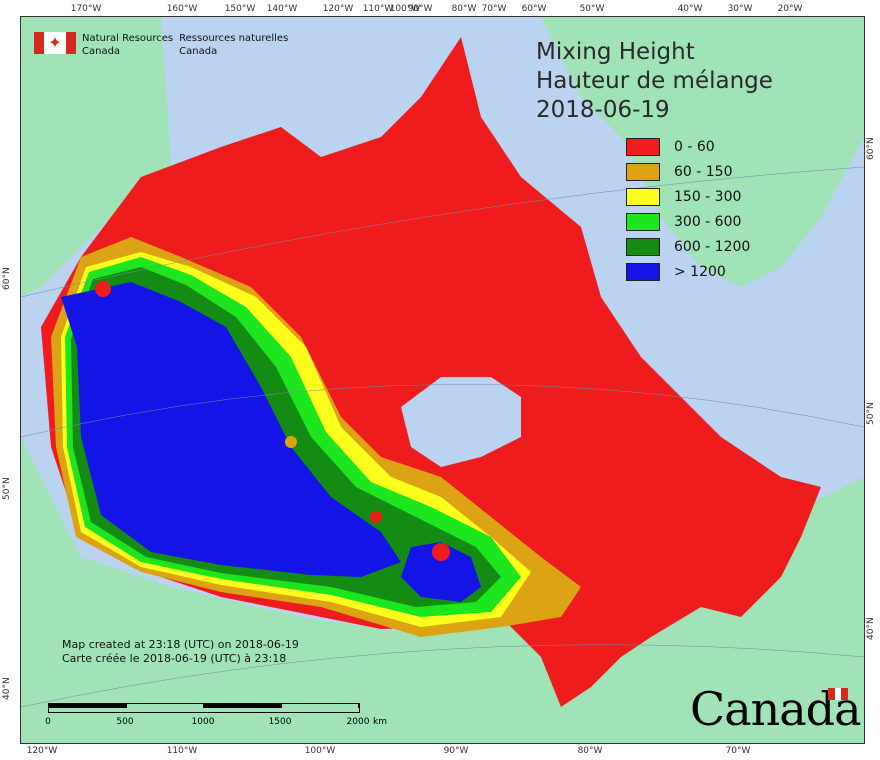  What do you see at coordinates (700, 271) in the screenshot?
I see `legend-label: > 1200` at bounding box center [700, 271].